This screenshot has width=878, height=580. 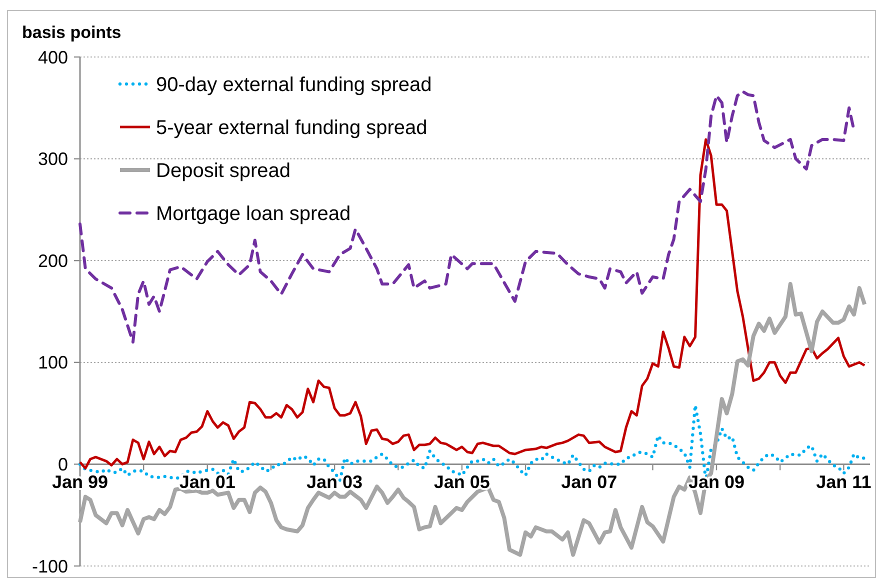 What do you see at coordinates (462, 482) in the screenshot?
I see `x-tick-label: Jan 05` at bounding box center [462, 482].